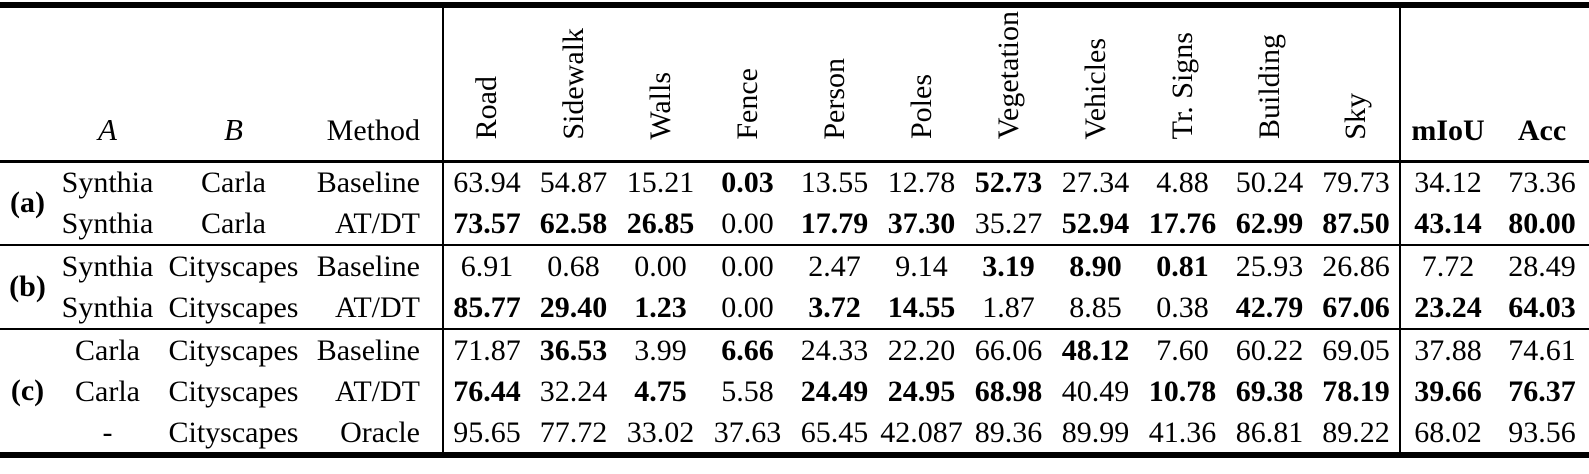  Describe the element at coordinates (27, 286) in the screenshot. I see `group-label: (b)` at that location.